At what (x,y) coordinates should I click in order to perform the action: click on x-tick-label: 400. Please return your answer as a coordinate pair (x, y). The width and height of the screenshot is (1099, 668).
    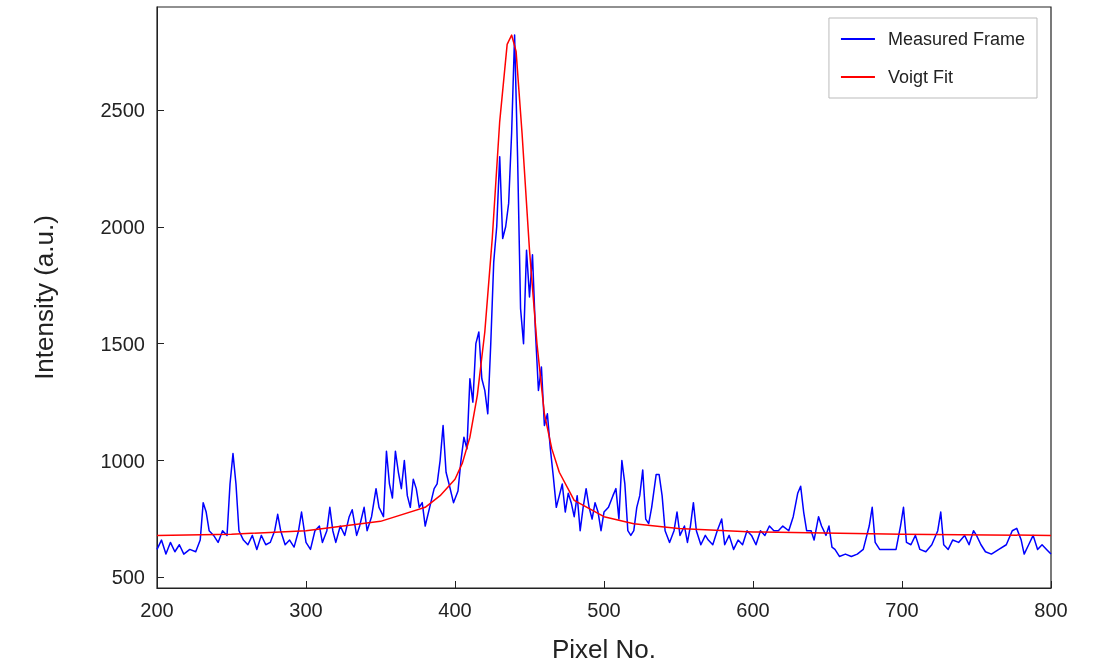
    Looking at the image, I should click on (455, 610).